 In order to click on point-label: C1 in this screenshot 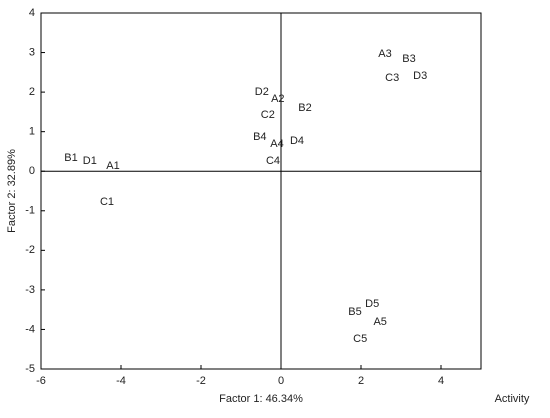, I will do `click(107, 202)`.